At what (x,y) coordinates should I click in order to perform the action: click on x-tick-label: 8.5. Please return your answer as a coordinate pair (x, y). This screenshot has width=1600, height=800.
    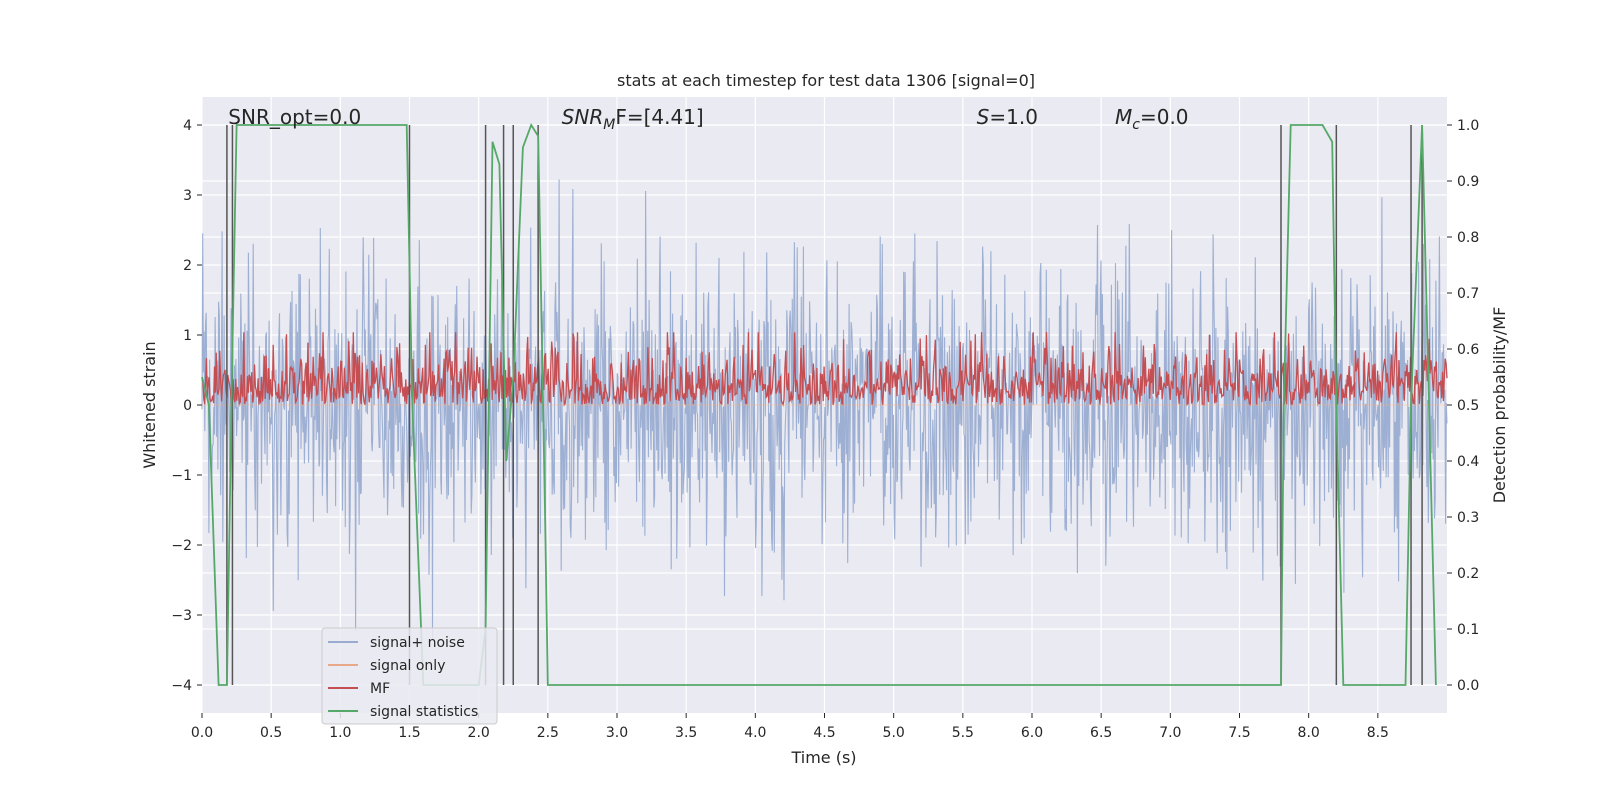
    Looking at the image, I should click on (1378, 733).